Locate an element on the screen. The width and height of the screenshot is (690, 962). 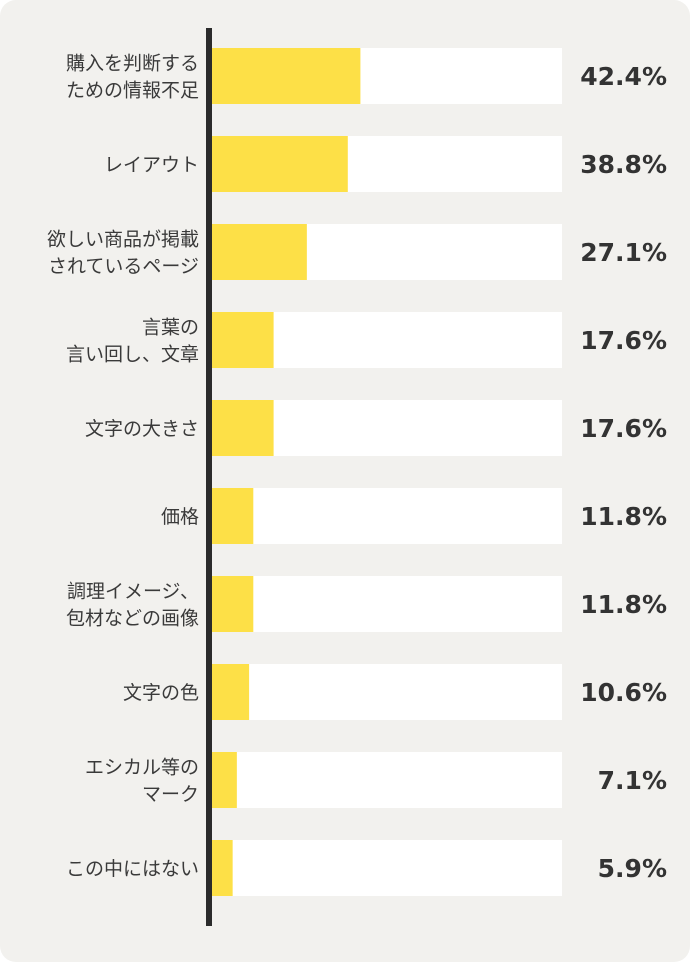
category-label: 調理イメージ、包材などの画像 is located at coordinates (132, 605).